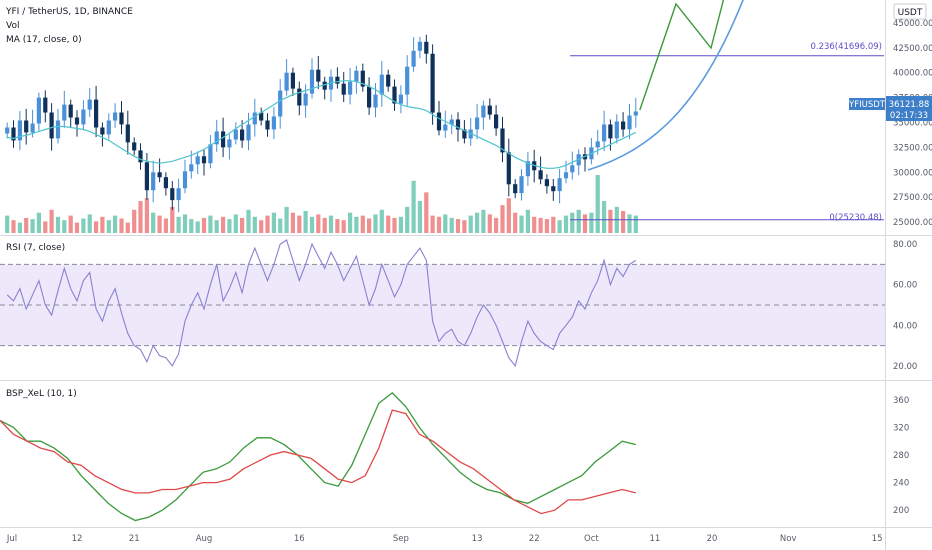 Image resolution: width=932 pixels, height=550 pixels. I want to click on last-price-tag: YFIUSDT 36121.88 02:17:33, so click(890, 108).